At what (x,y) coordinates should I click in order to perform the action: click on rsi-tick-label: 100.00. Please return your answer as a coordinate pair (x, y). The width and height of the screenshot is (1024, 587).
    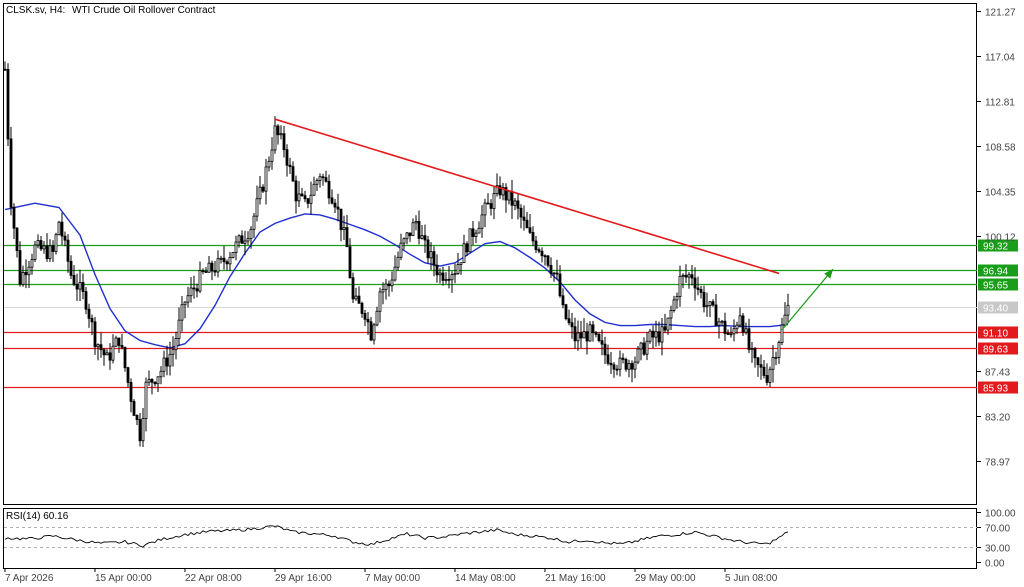
    Looking at the image, I should click on (1000, 514).